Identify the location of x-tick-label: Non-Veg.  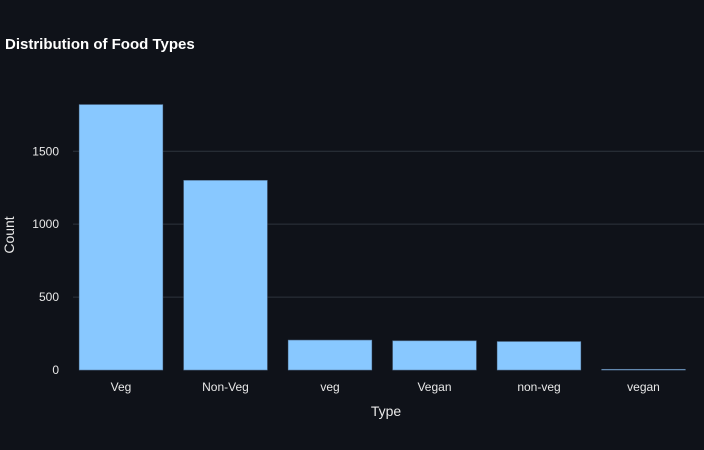
(225, 387).